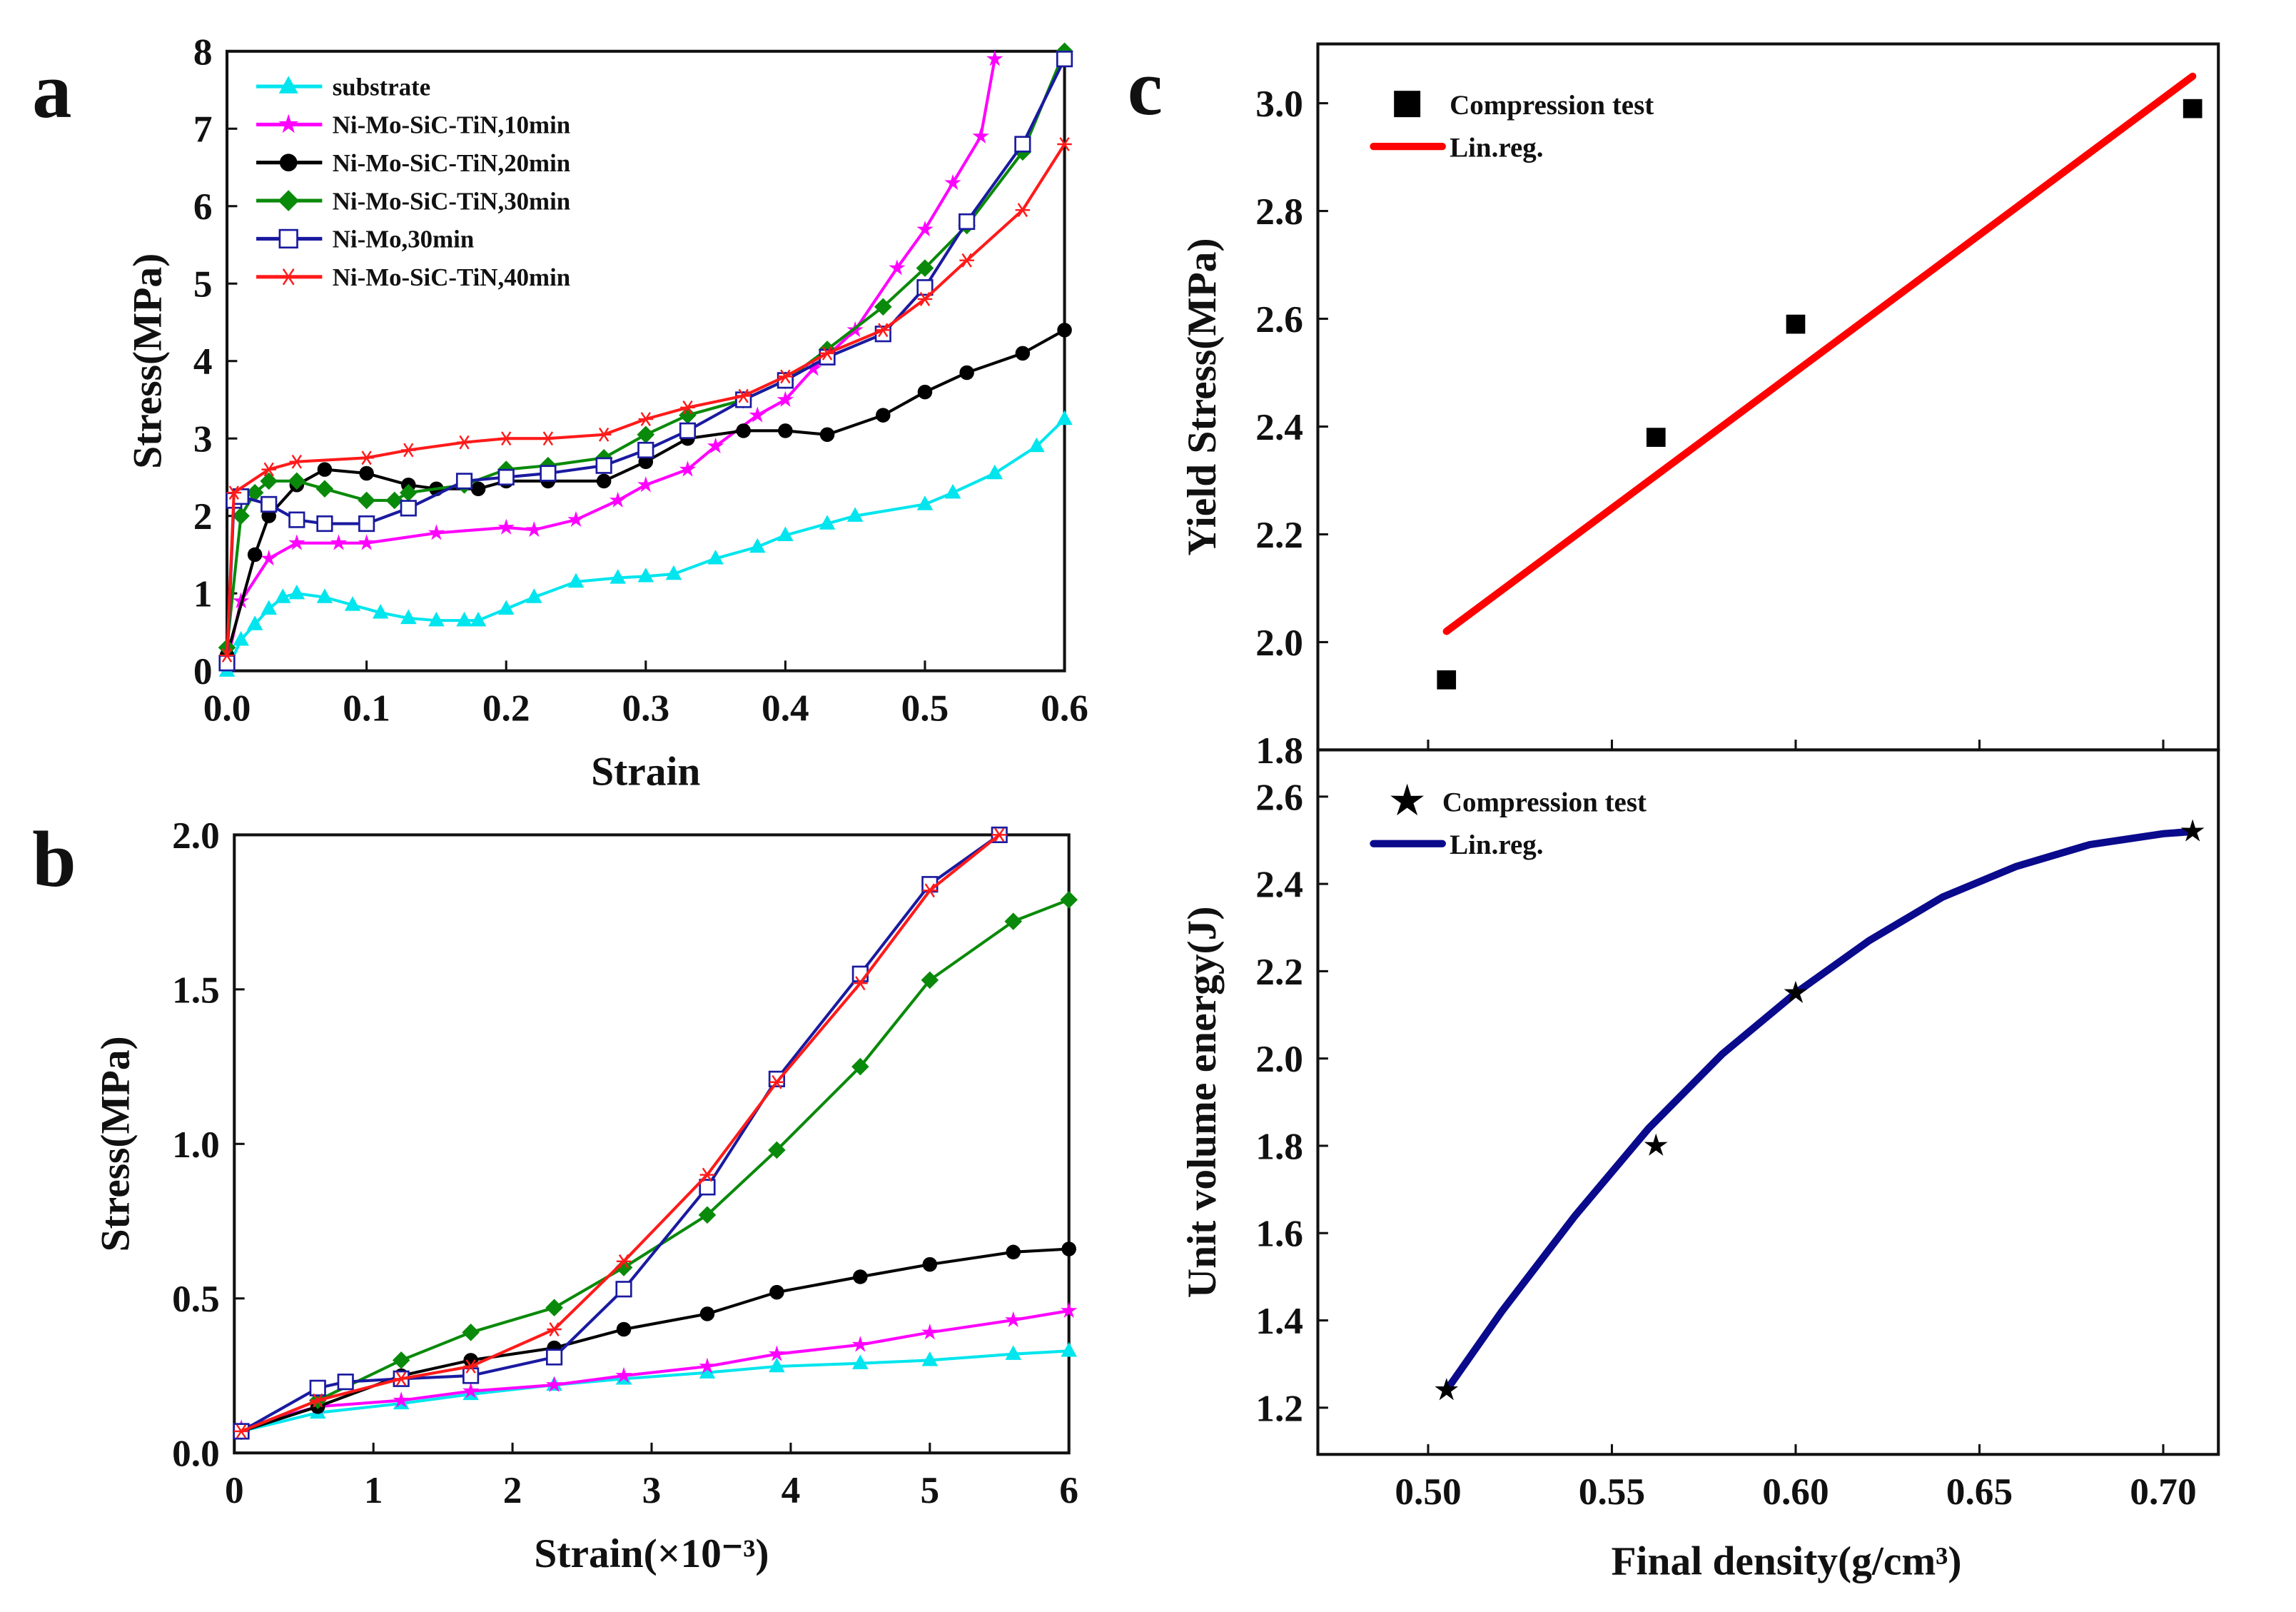  I want to click on x-tick-label: 0.0, so click(227, 707).